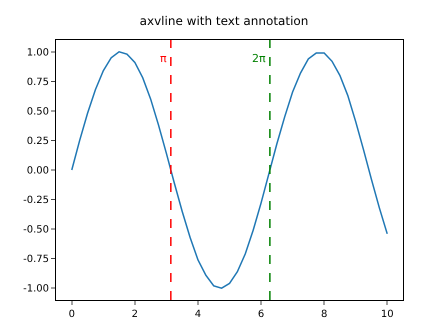 This screenshot has height=336, width=448. Describe the element at coordinates (224, 21) in the screenshot. I see `chart-title: axvline with text annotation` at that location.